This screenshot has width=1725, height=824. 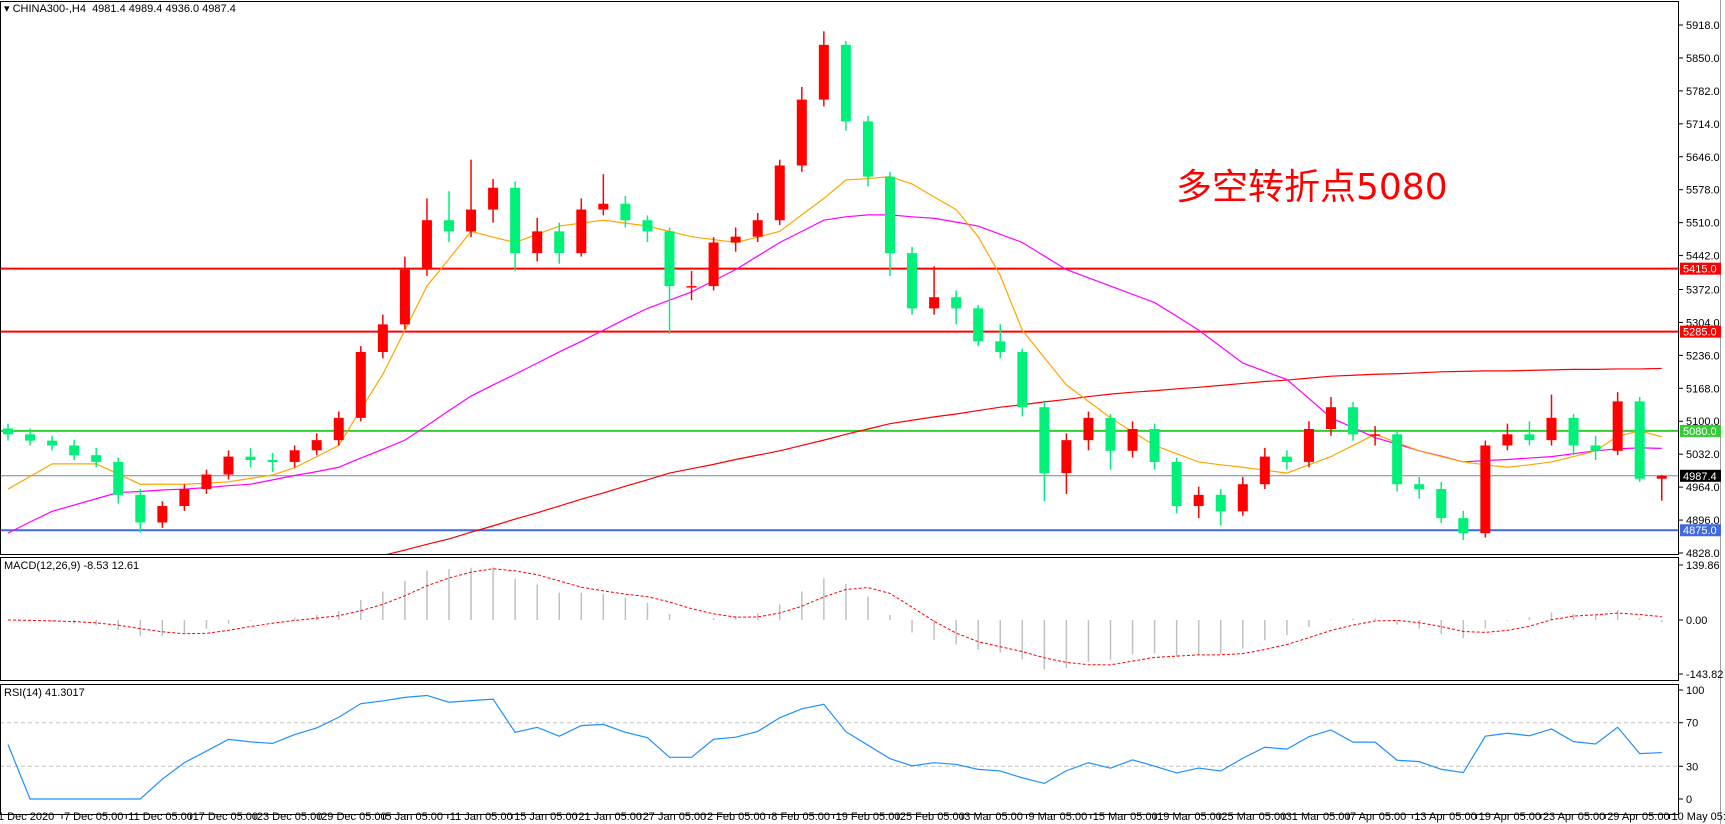 What do you see at coordinates (736, 817) in the screenshot?
I see `time-tick-label: 2 Feb 05:00` at bounding box center [736, 817].